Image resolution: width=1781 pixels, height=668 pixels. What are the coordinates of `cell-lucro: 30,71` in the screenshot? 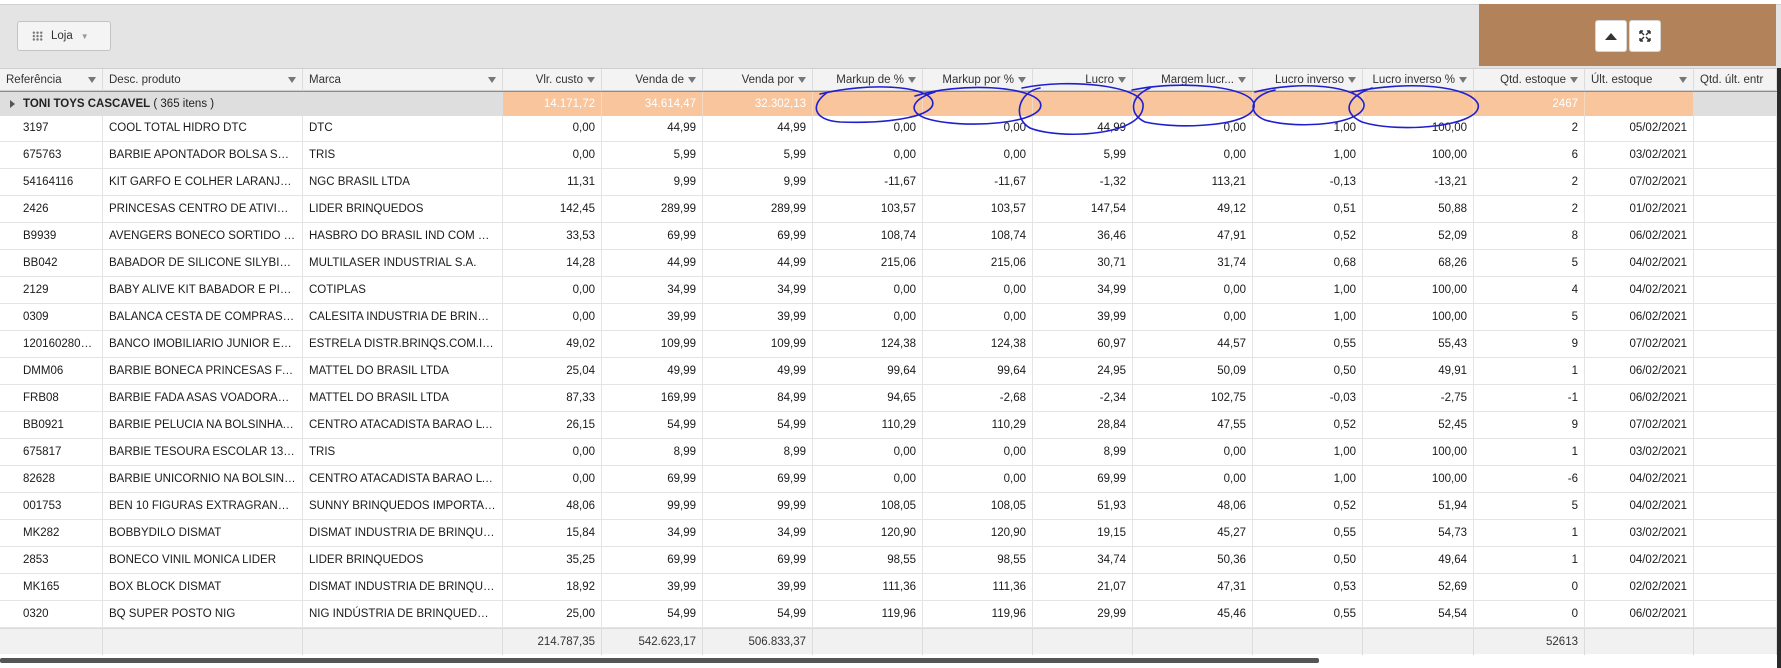 It's located at (1083, 263).